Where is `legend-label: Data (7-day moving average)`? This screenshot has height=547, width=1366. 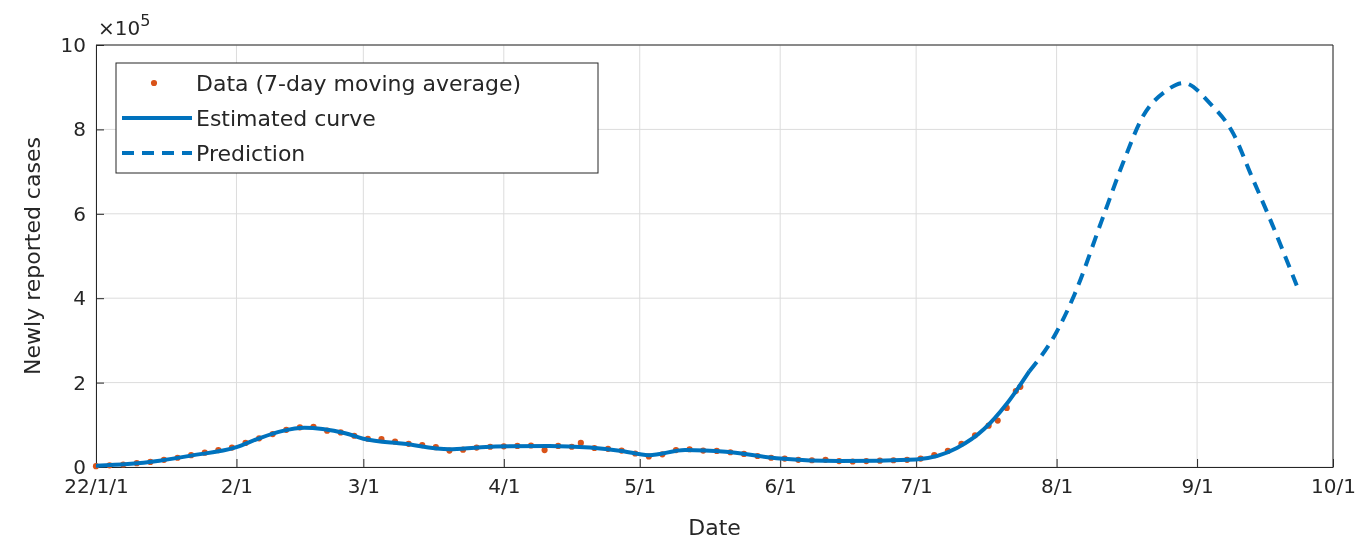
legend-label: Data (7-day moving average) is located at coordinates (359, 83).